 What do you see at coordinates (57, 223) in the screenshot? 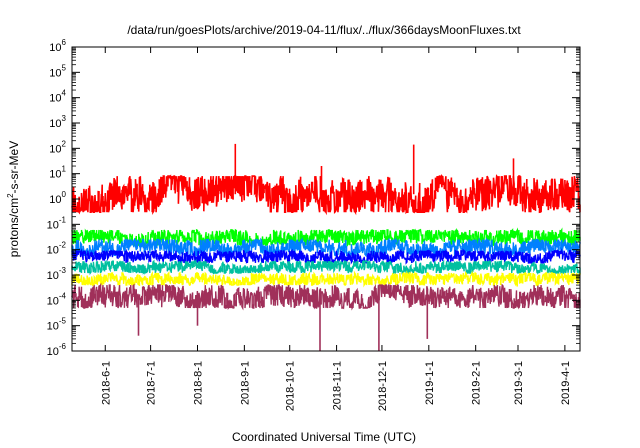
I see `y-tick-label-6: 10⁻¹` at bounding box center [57, 223].